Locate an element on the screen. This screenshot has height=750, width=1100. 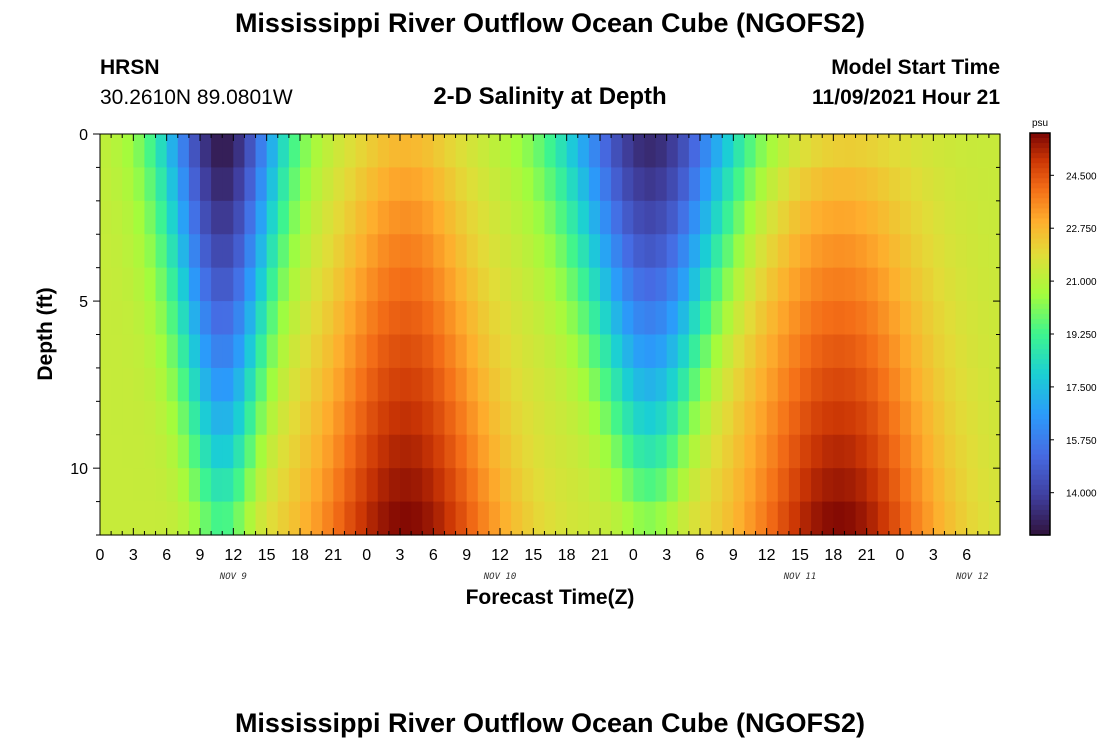
x-tick-label: 15 is located at coordinates (533, 555).